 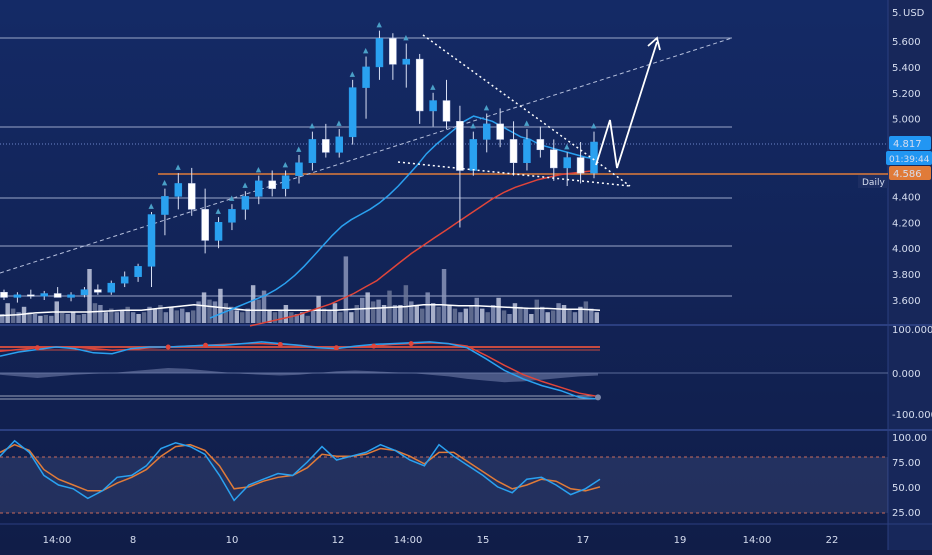 What do you see at coordinates (441, 540) in the screenshot?
I see `time-axis-ticks: 14:00 8 10 12 14:00 15 17 19 14:00 22` at bounding box center [441, 540].